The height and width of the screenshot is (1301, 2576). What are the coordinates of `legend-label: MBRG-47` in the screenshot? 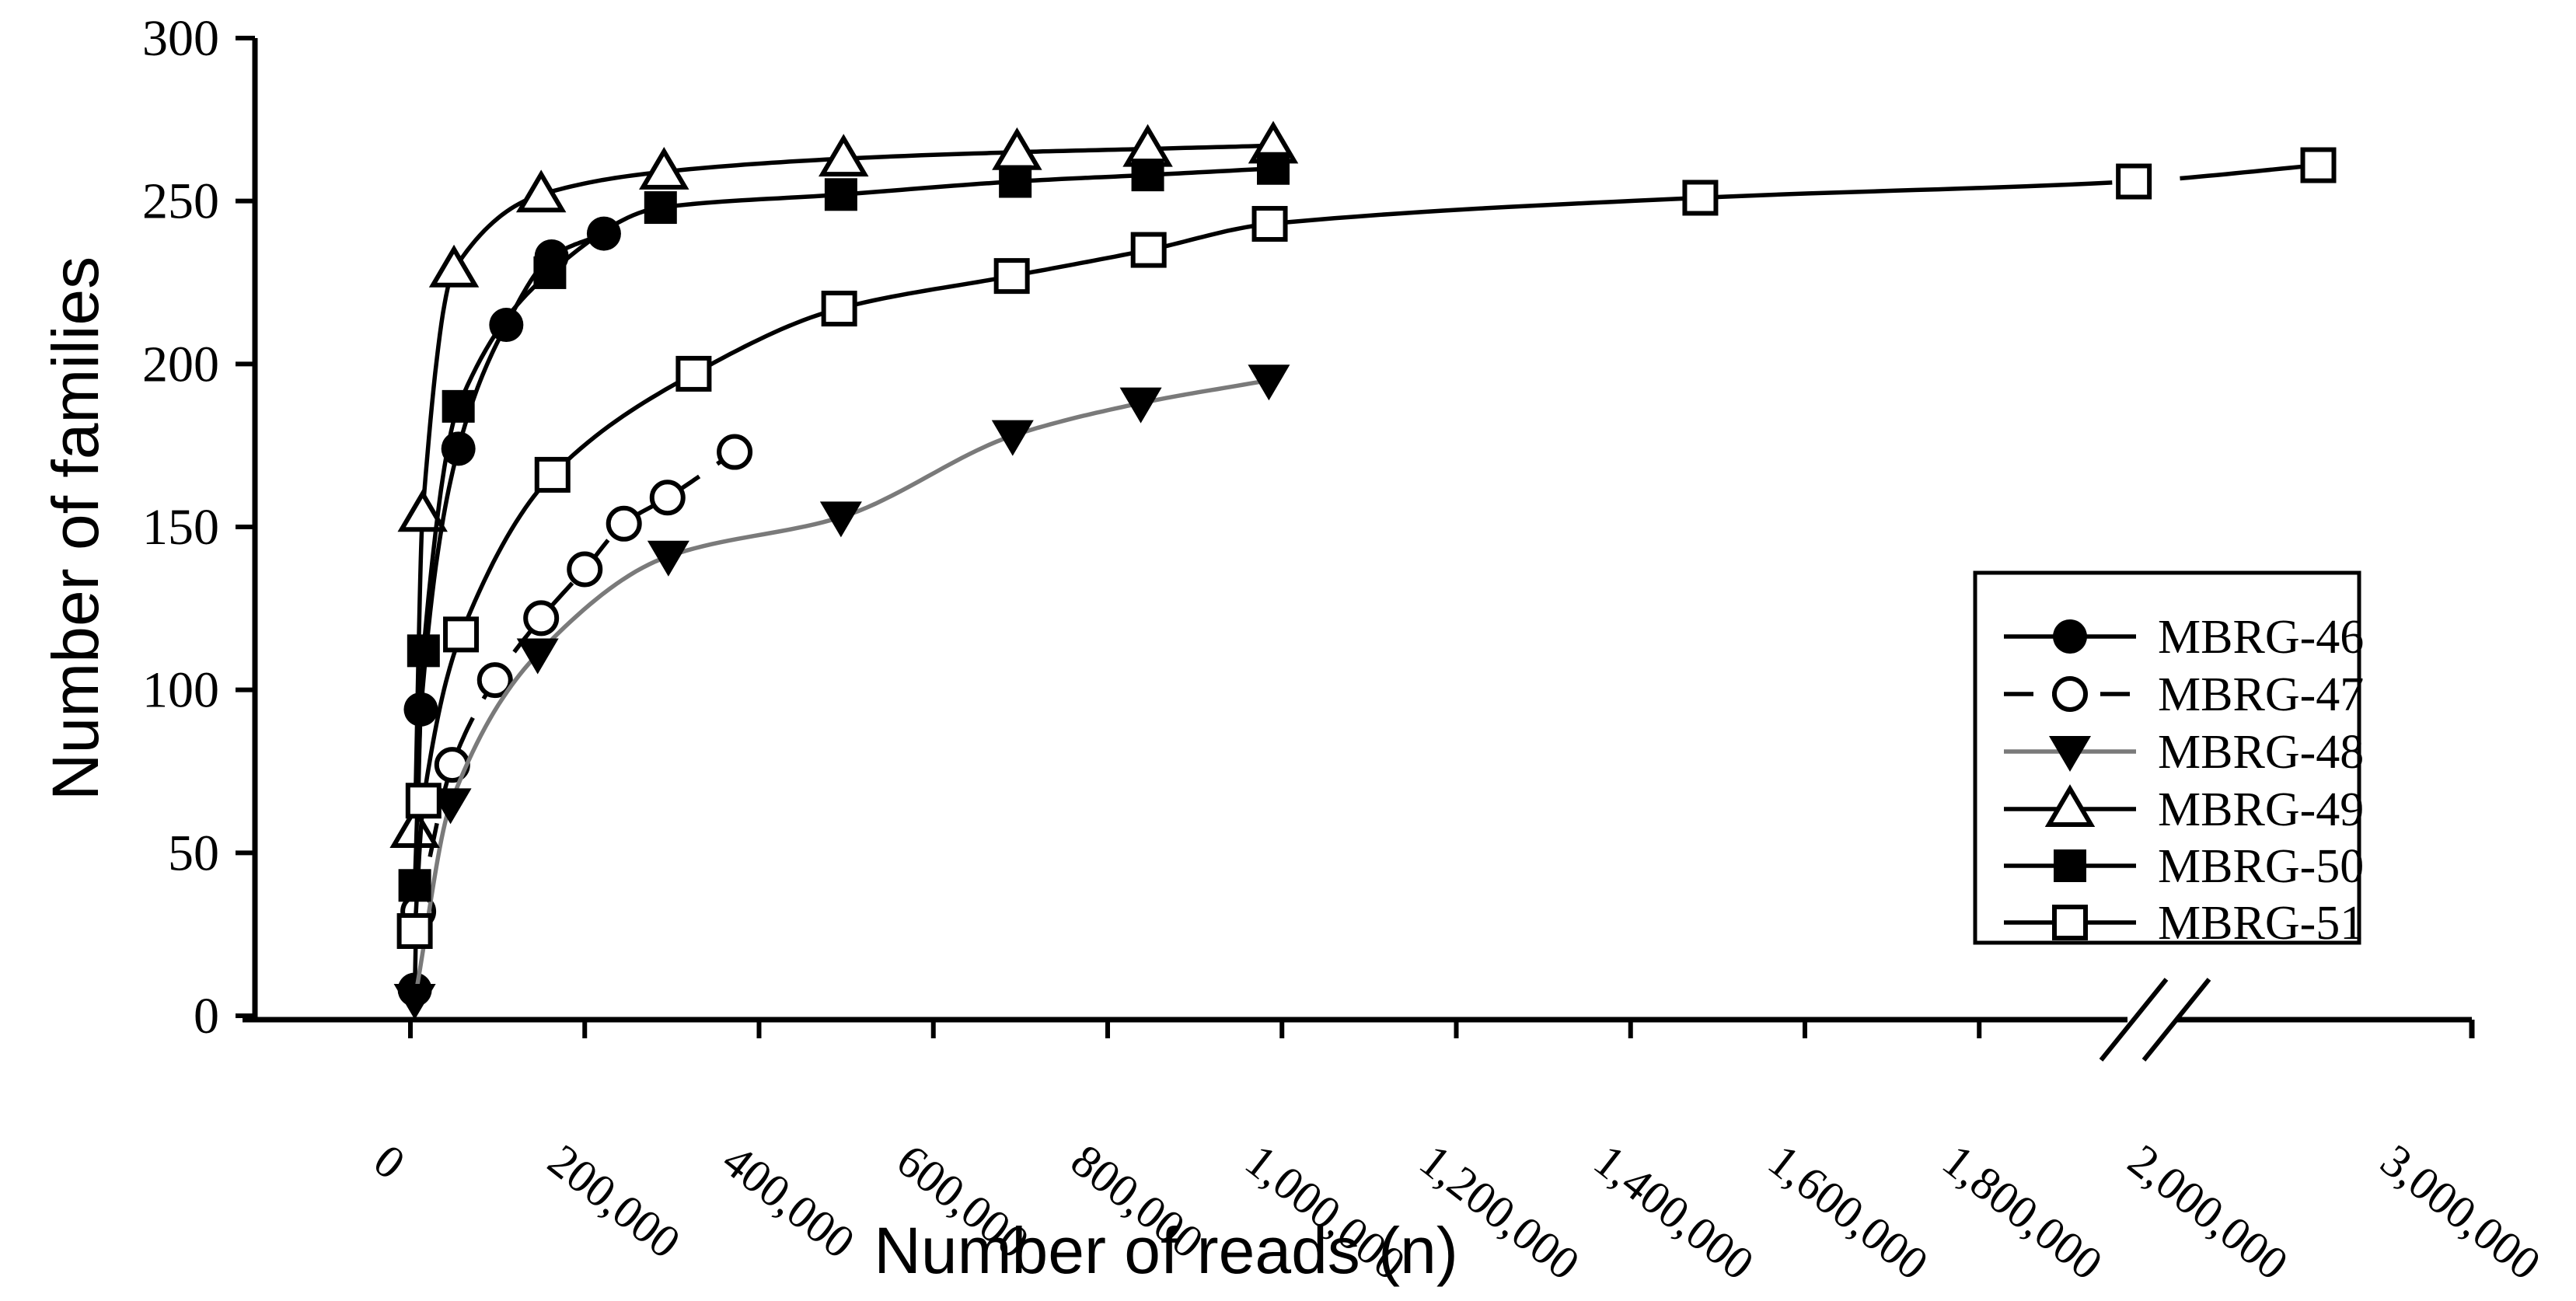 It's located at (2261, 694).